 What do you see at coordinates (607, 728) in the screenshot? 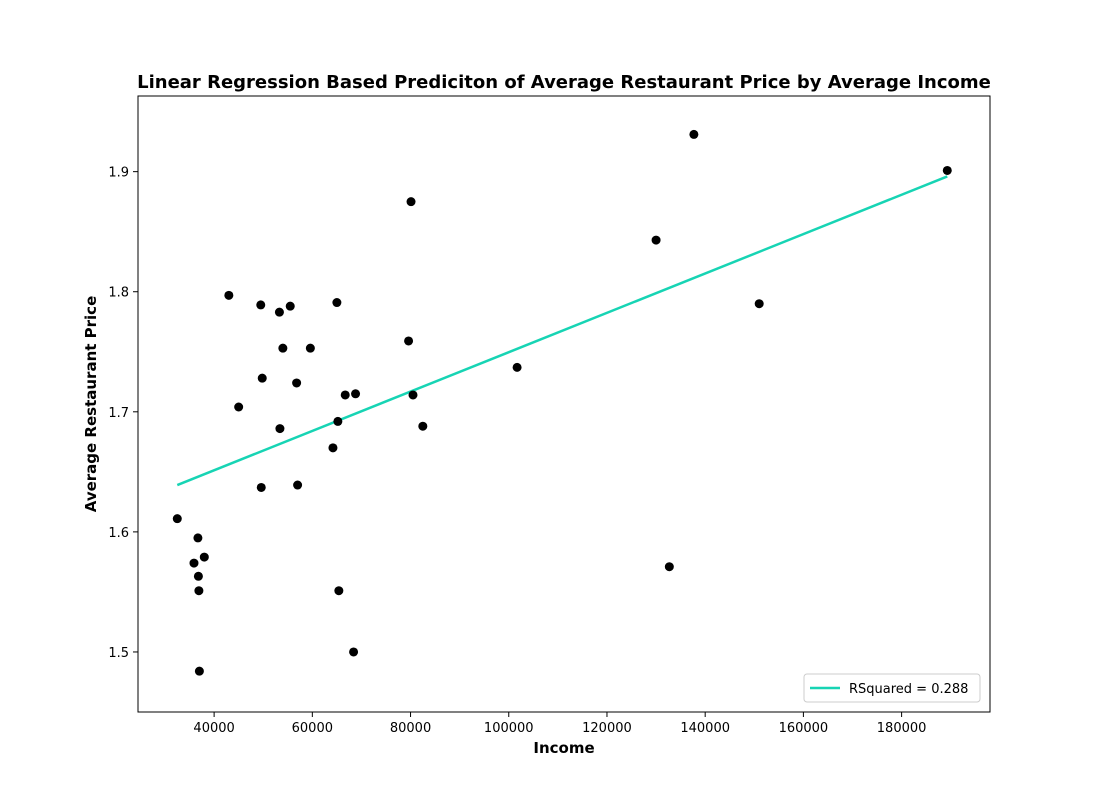
I see `x-tick-label: 120000` at bounding box center [607, 728].